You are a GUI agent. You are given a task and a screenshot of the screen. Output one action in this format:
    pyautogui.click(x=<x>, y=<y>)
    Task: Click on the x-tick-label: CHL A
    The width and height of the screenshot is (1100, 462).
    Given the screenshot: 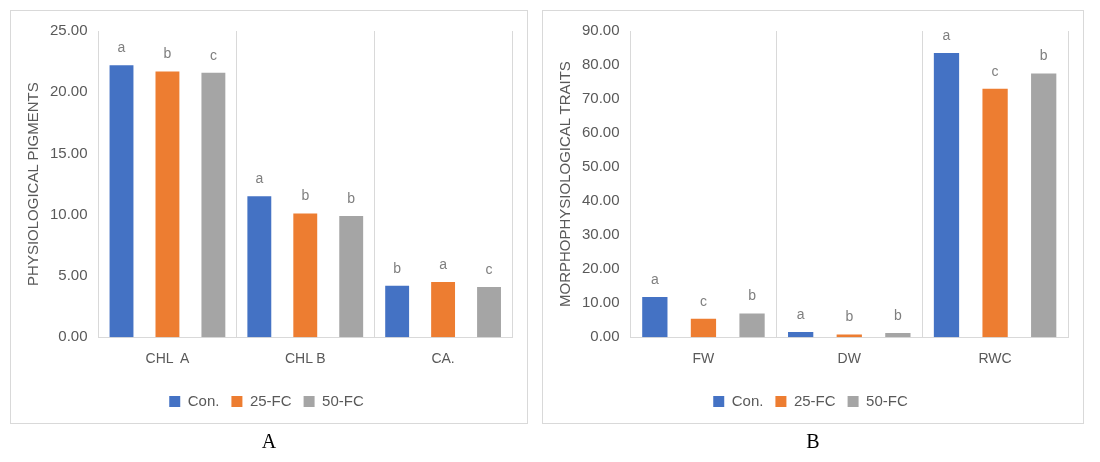 What is the action you would take?
    pyautogui.click(x=168, y=358)
    